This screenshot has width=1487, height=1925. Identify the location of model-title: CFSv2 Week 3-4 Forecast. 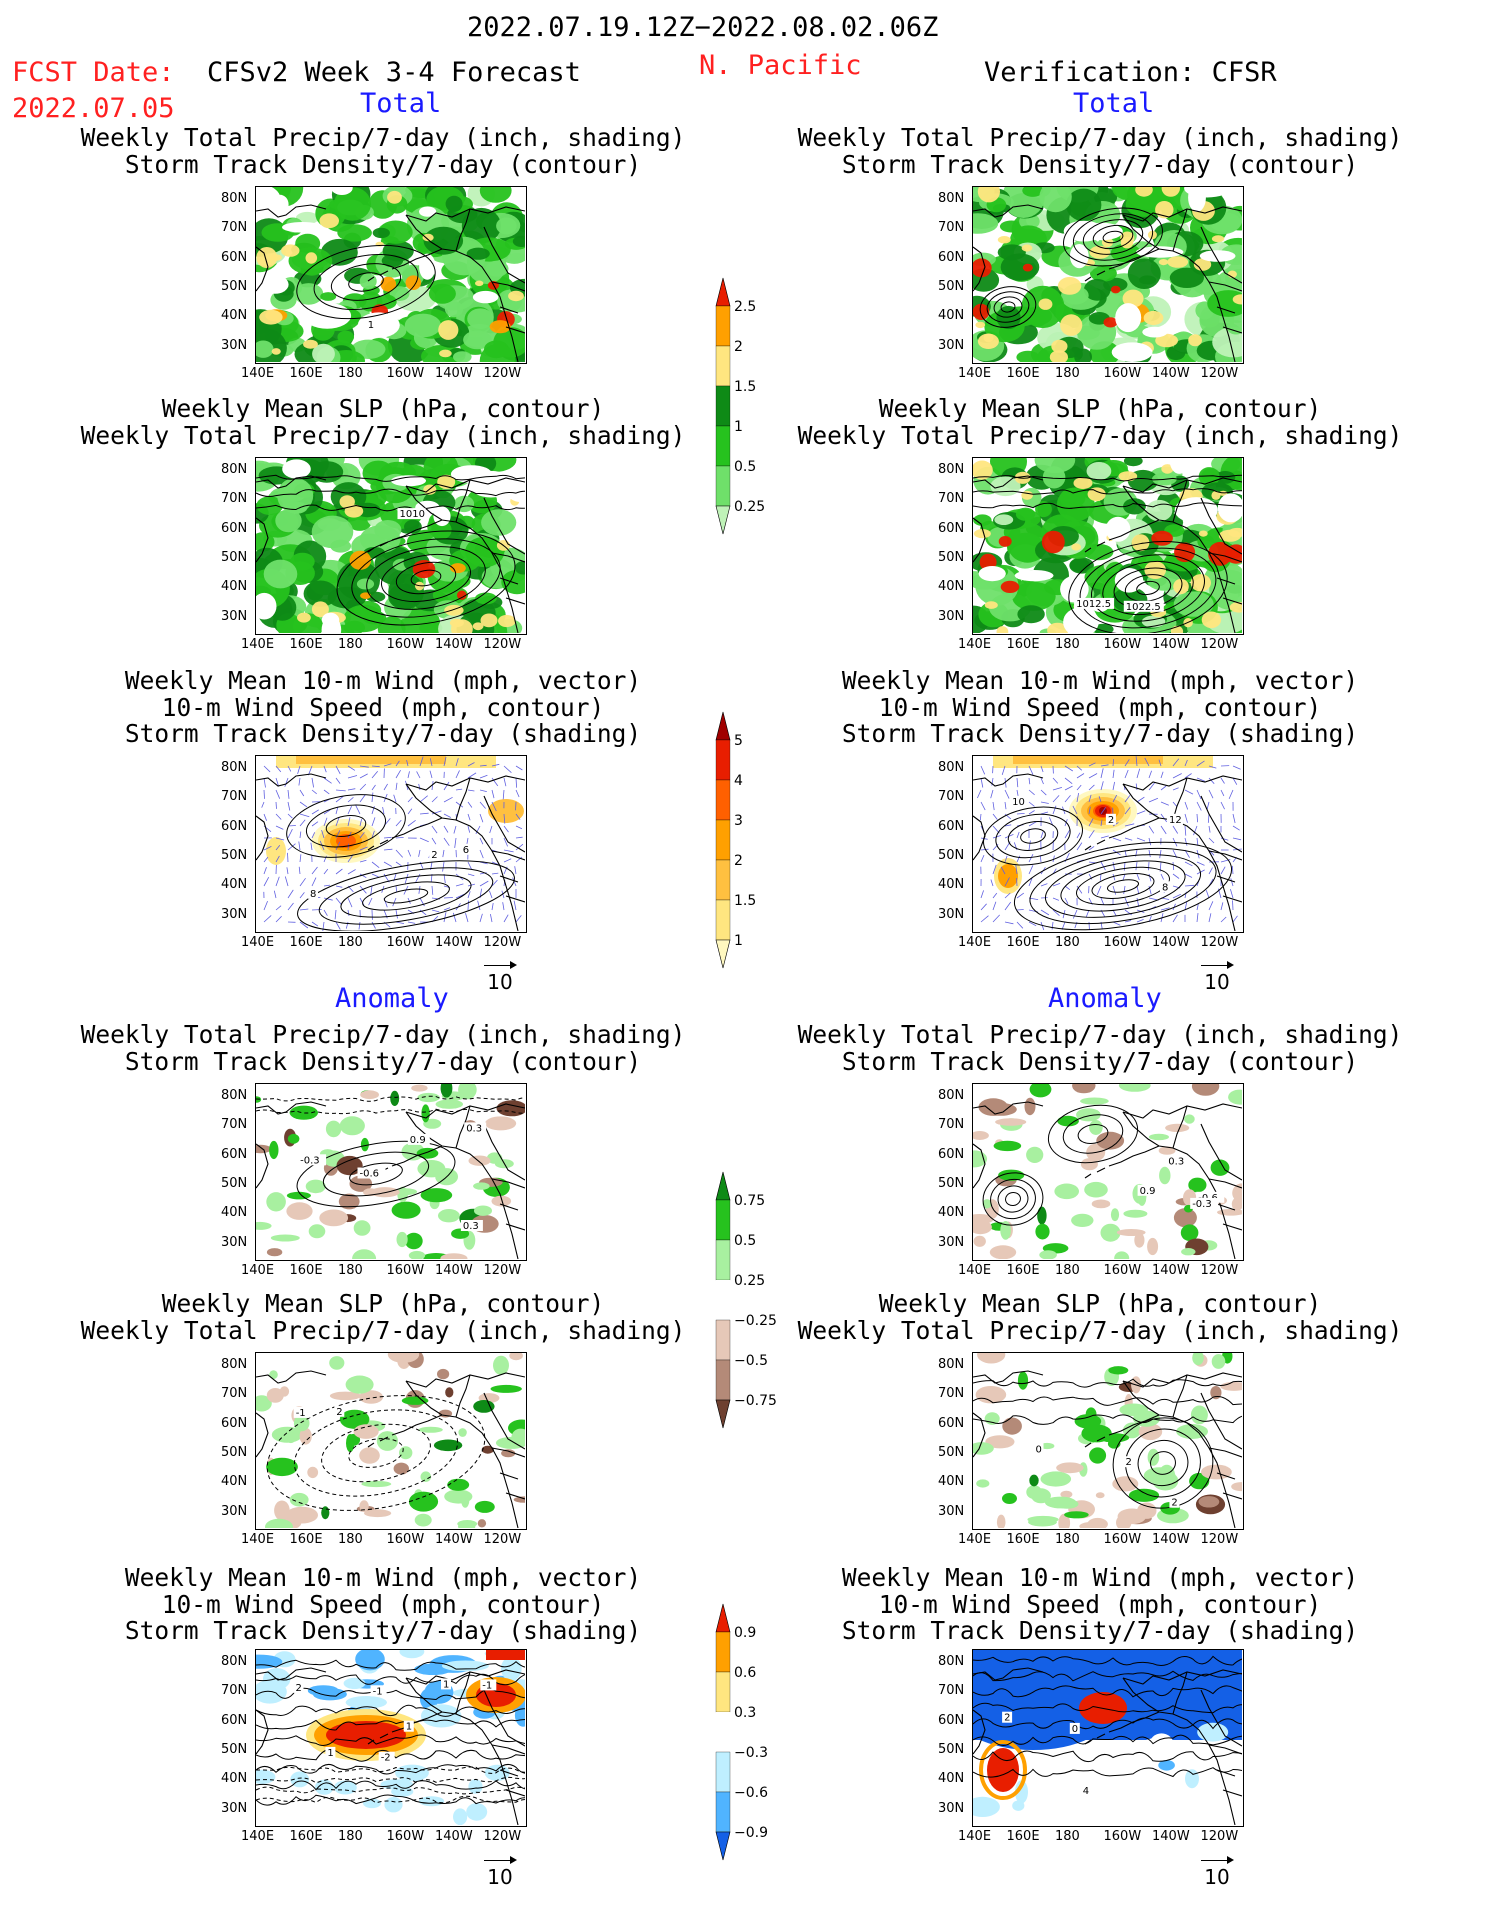
(394, 72).